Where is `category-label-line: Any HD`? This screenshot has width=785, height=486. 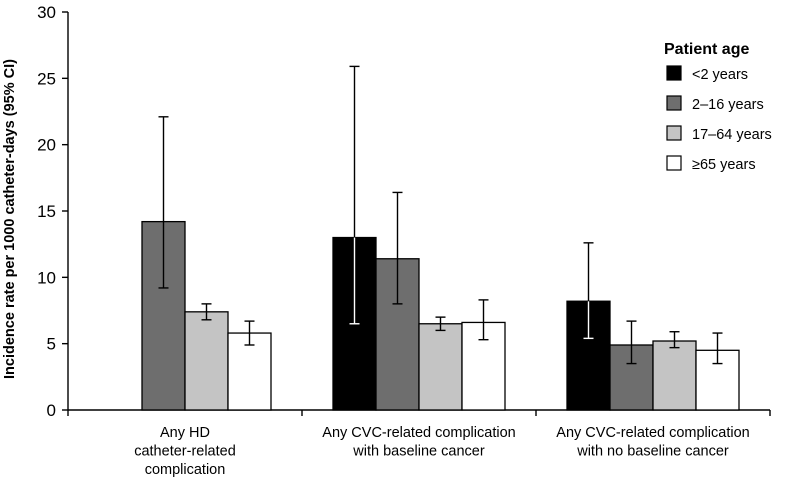
category-label-line: Any HD is located at coordinates (185, 433).